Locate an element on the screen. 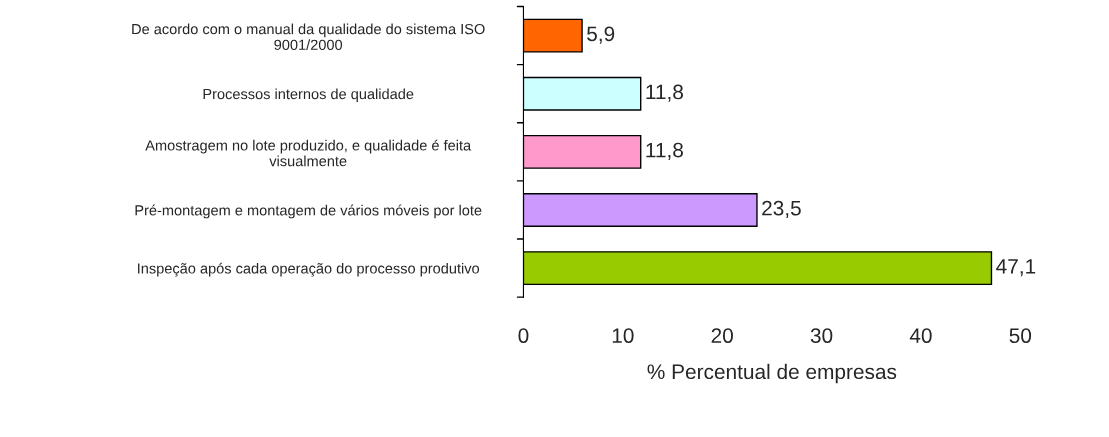 Image resolution: width=1109 pixels, height=437 pixels. x-tick-label: 30 is located at coordinates (821, 336).